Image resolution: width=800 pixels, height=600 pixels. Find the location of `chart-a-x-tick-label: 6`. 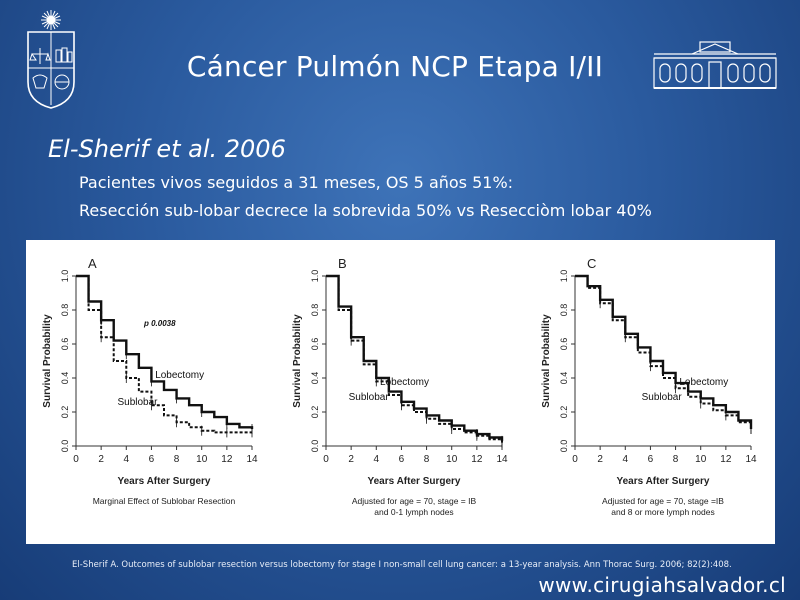

chart-a-x-tick-label: 6 is located at coordinates (152, 459).